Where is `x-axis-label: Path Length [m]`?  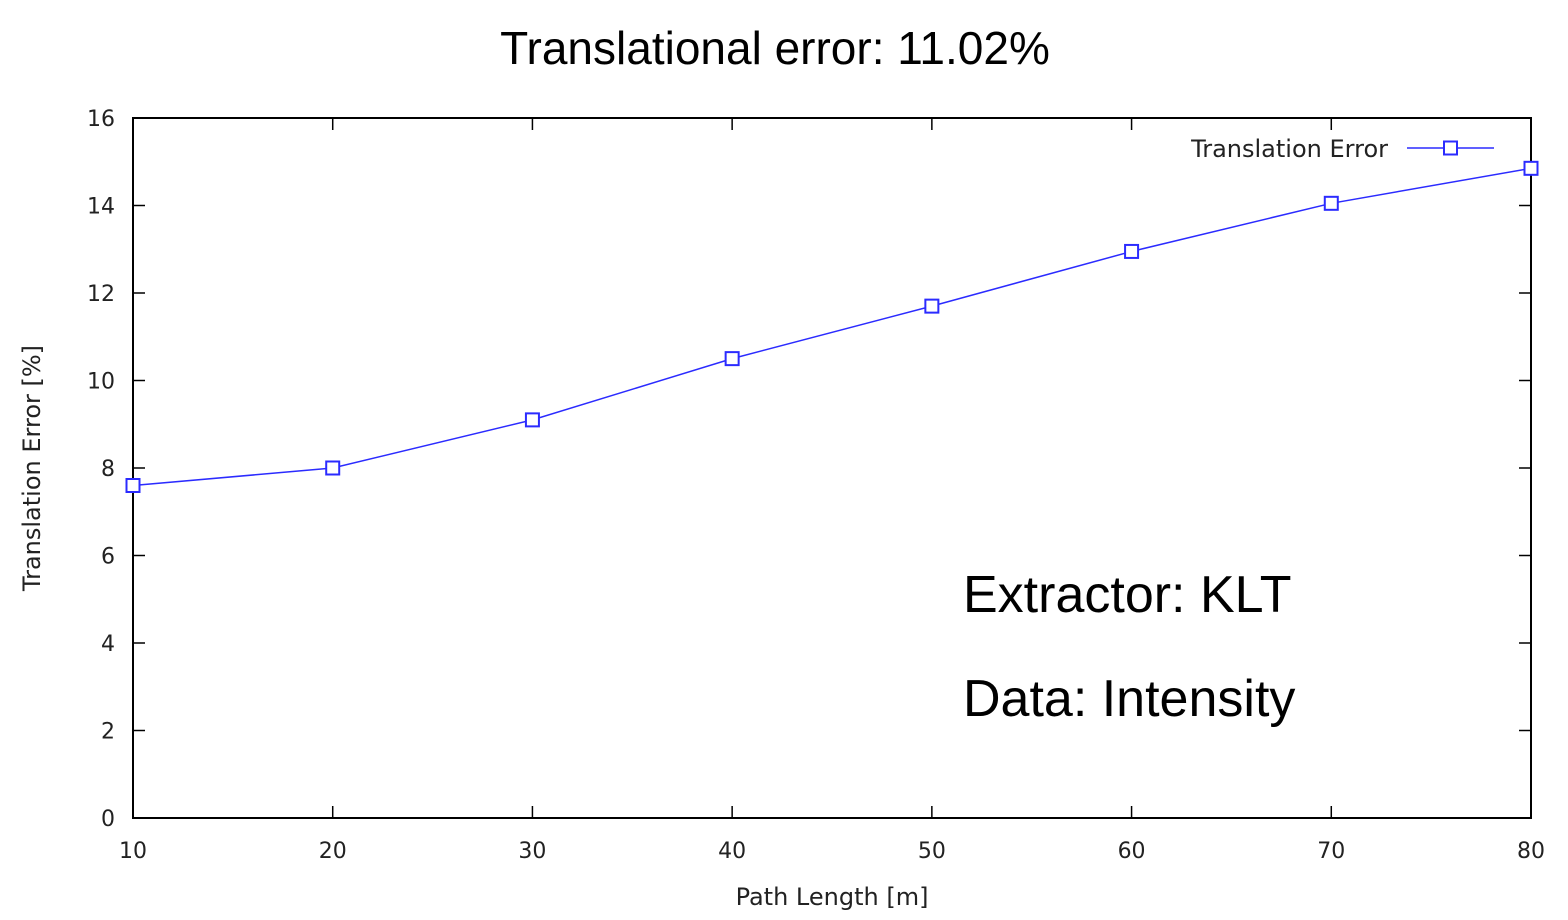 x-axis-label: Path Length [m] is located at coordinates (832, 897).